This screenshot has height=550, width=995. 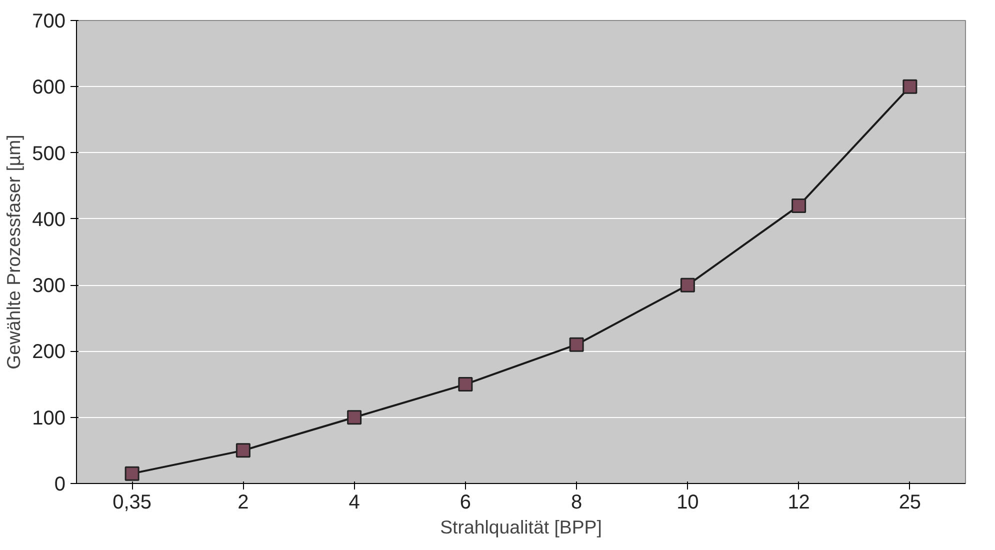 What do you see at coordinates (49, 21) in the screenshot?
I see `y-tick-label: 700` at bounding box center [49, 21].